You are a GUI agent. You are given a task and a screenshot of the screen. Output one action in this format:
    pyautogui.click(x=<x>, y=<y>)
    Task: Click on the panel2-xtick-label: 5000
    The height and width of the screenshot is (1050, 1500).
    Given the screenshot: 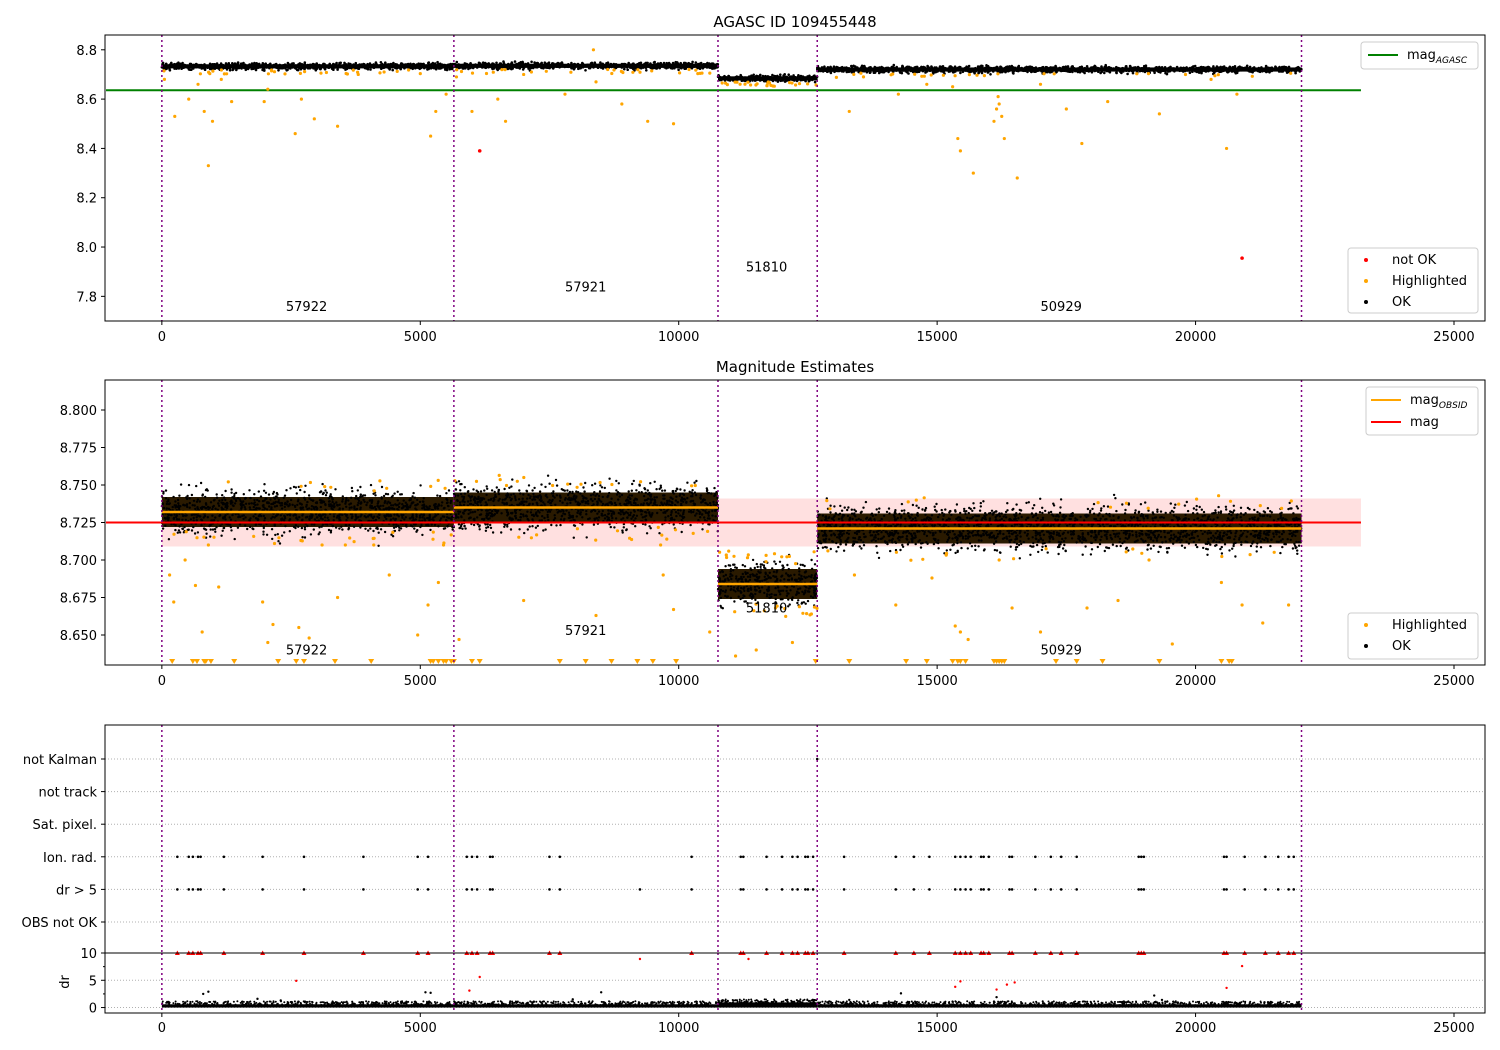 What is the action you would take?
    pyautogui.click(x=420, y=681)
    